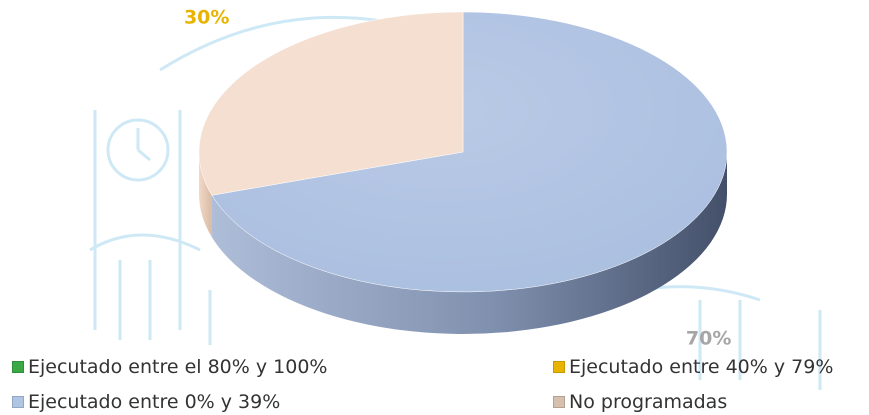 The height and width of the screenshot is (415, 869). I want to click on legend-item-ejecutado-0-39: Ejecutado entre 0% y 39%, so click(146, 402).